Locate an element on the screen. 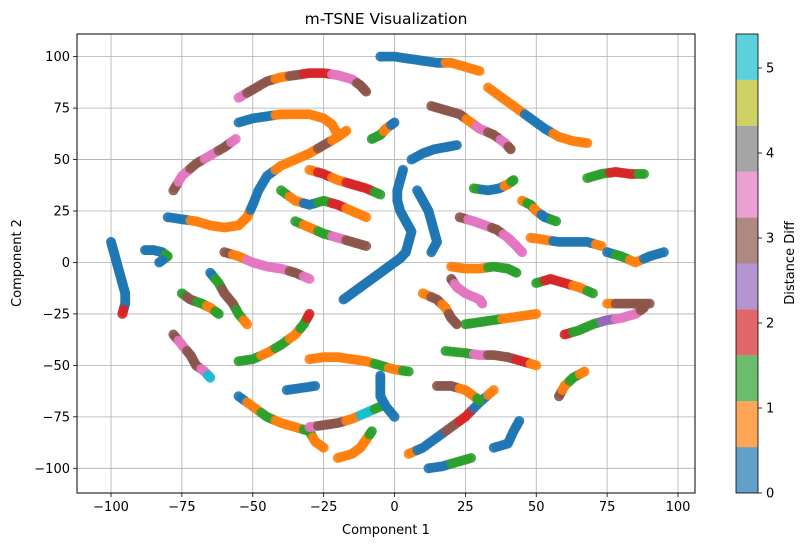 The height and width of the screenshot is (547, 807). y-axis-label: Component 2 is located at coordinates (17, 263).